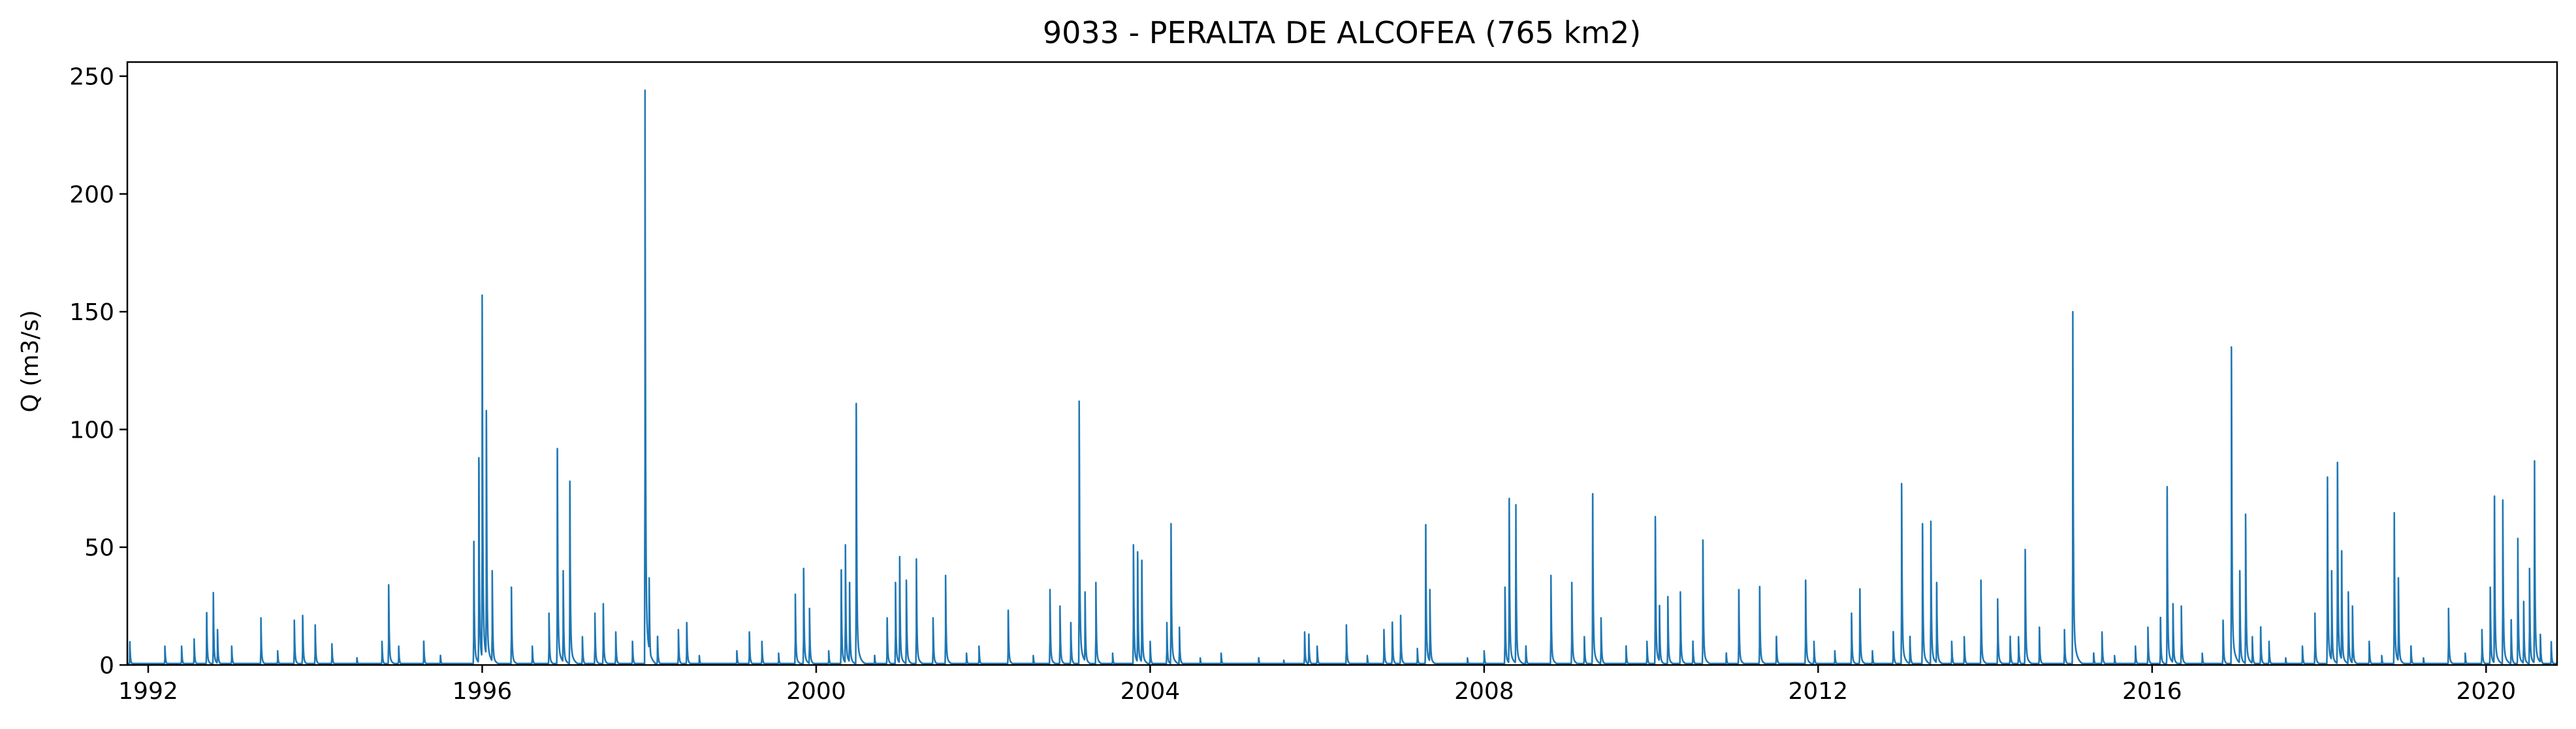 The width and height of the screenshot is (2576, 729). What do you see at coordinates (98, 371) in the screenshot?
I see `y-axis: 0 50 100 150 200 250` at bounding box center [98, 371].